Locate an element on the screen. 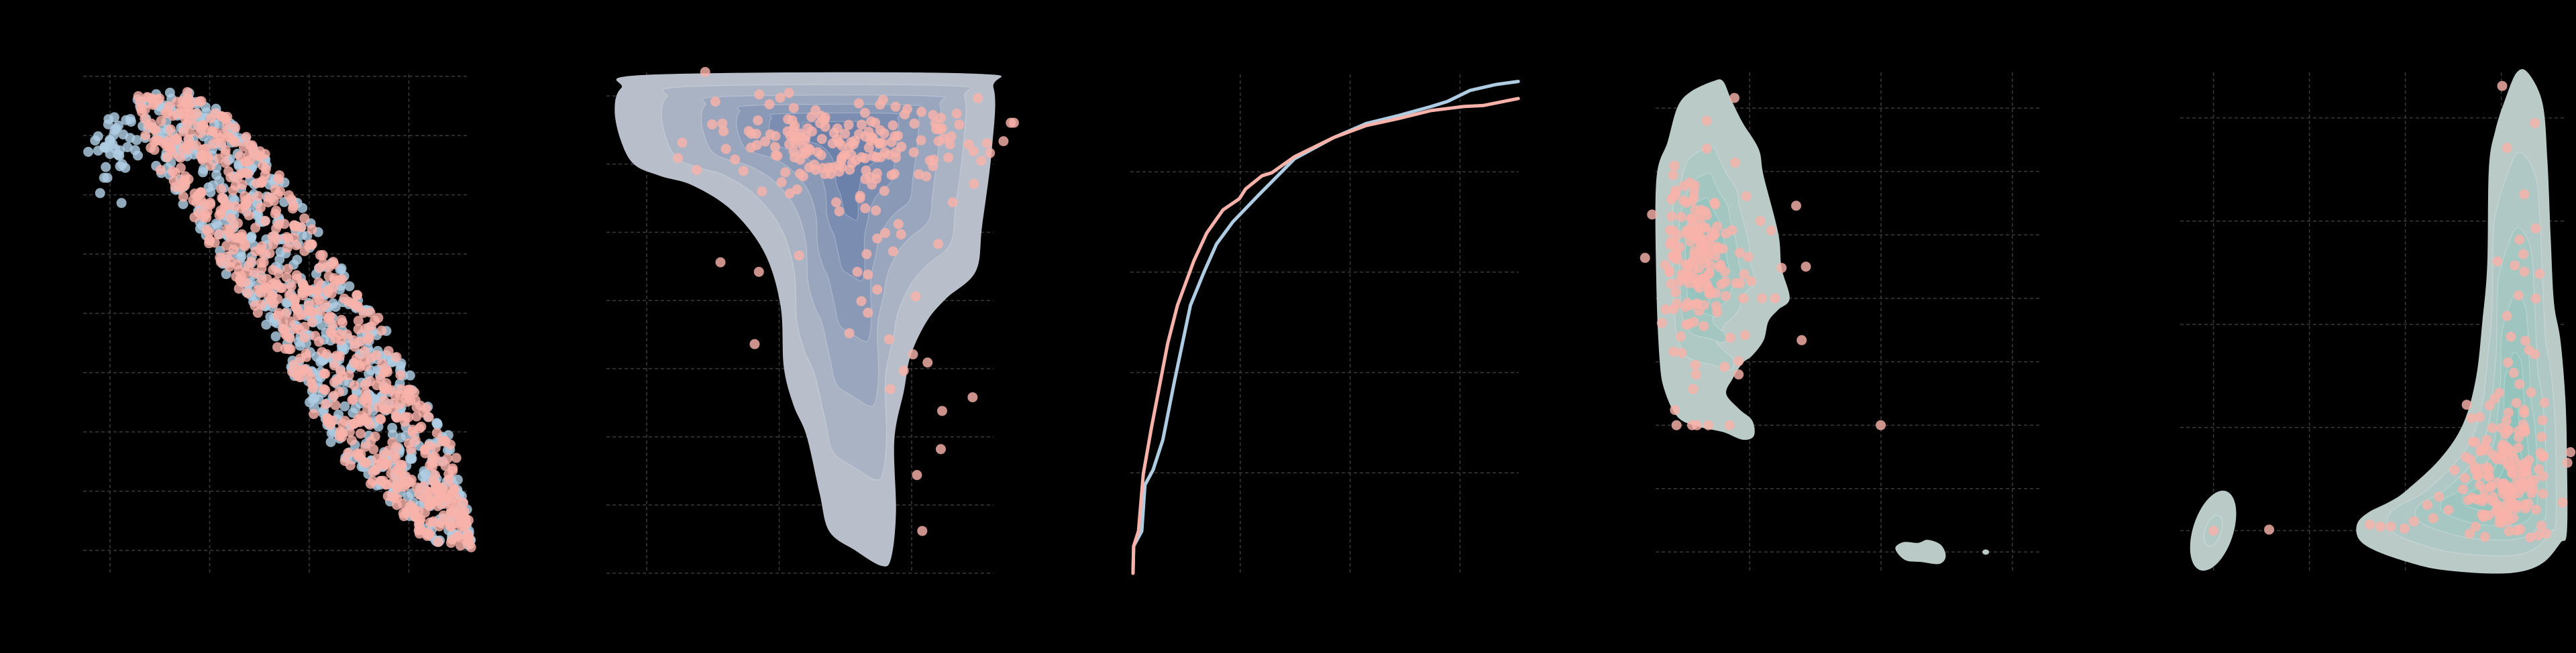 Image resolution: width=2576 pixels, height=653 pixels. kde-density-island is located at coordinates (1986, 552).